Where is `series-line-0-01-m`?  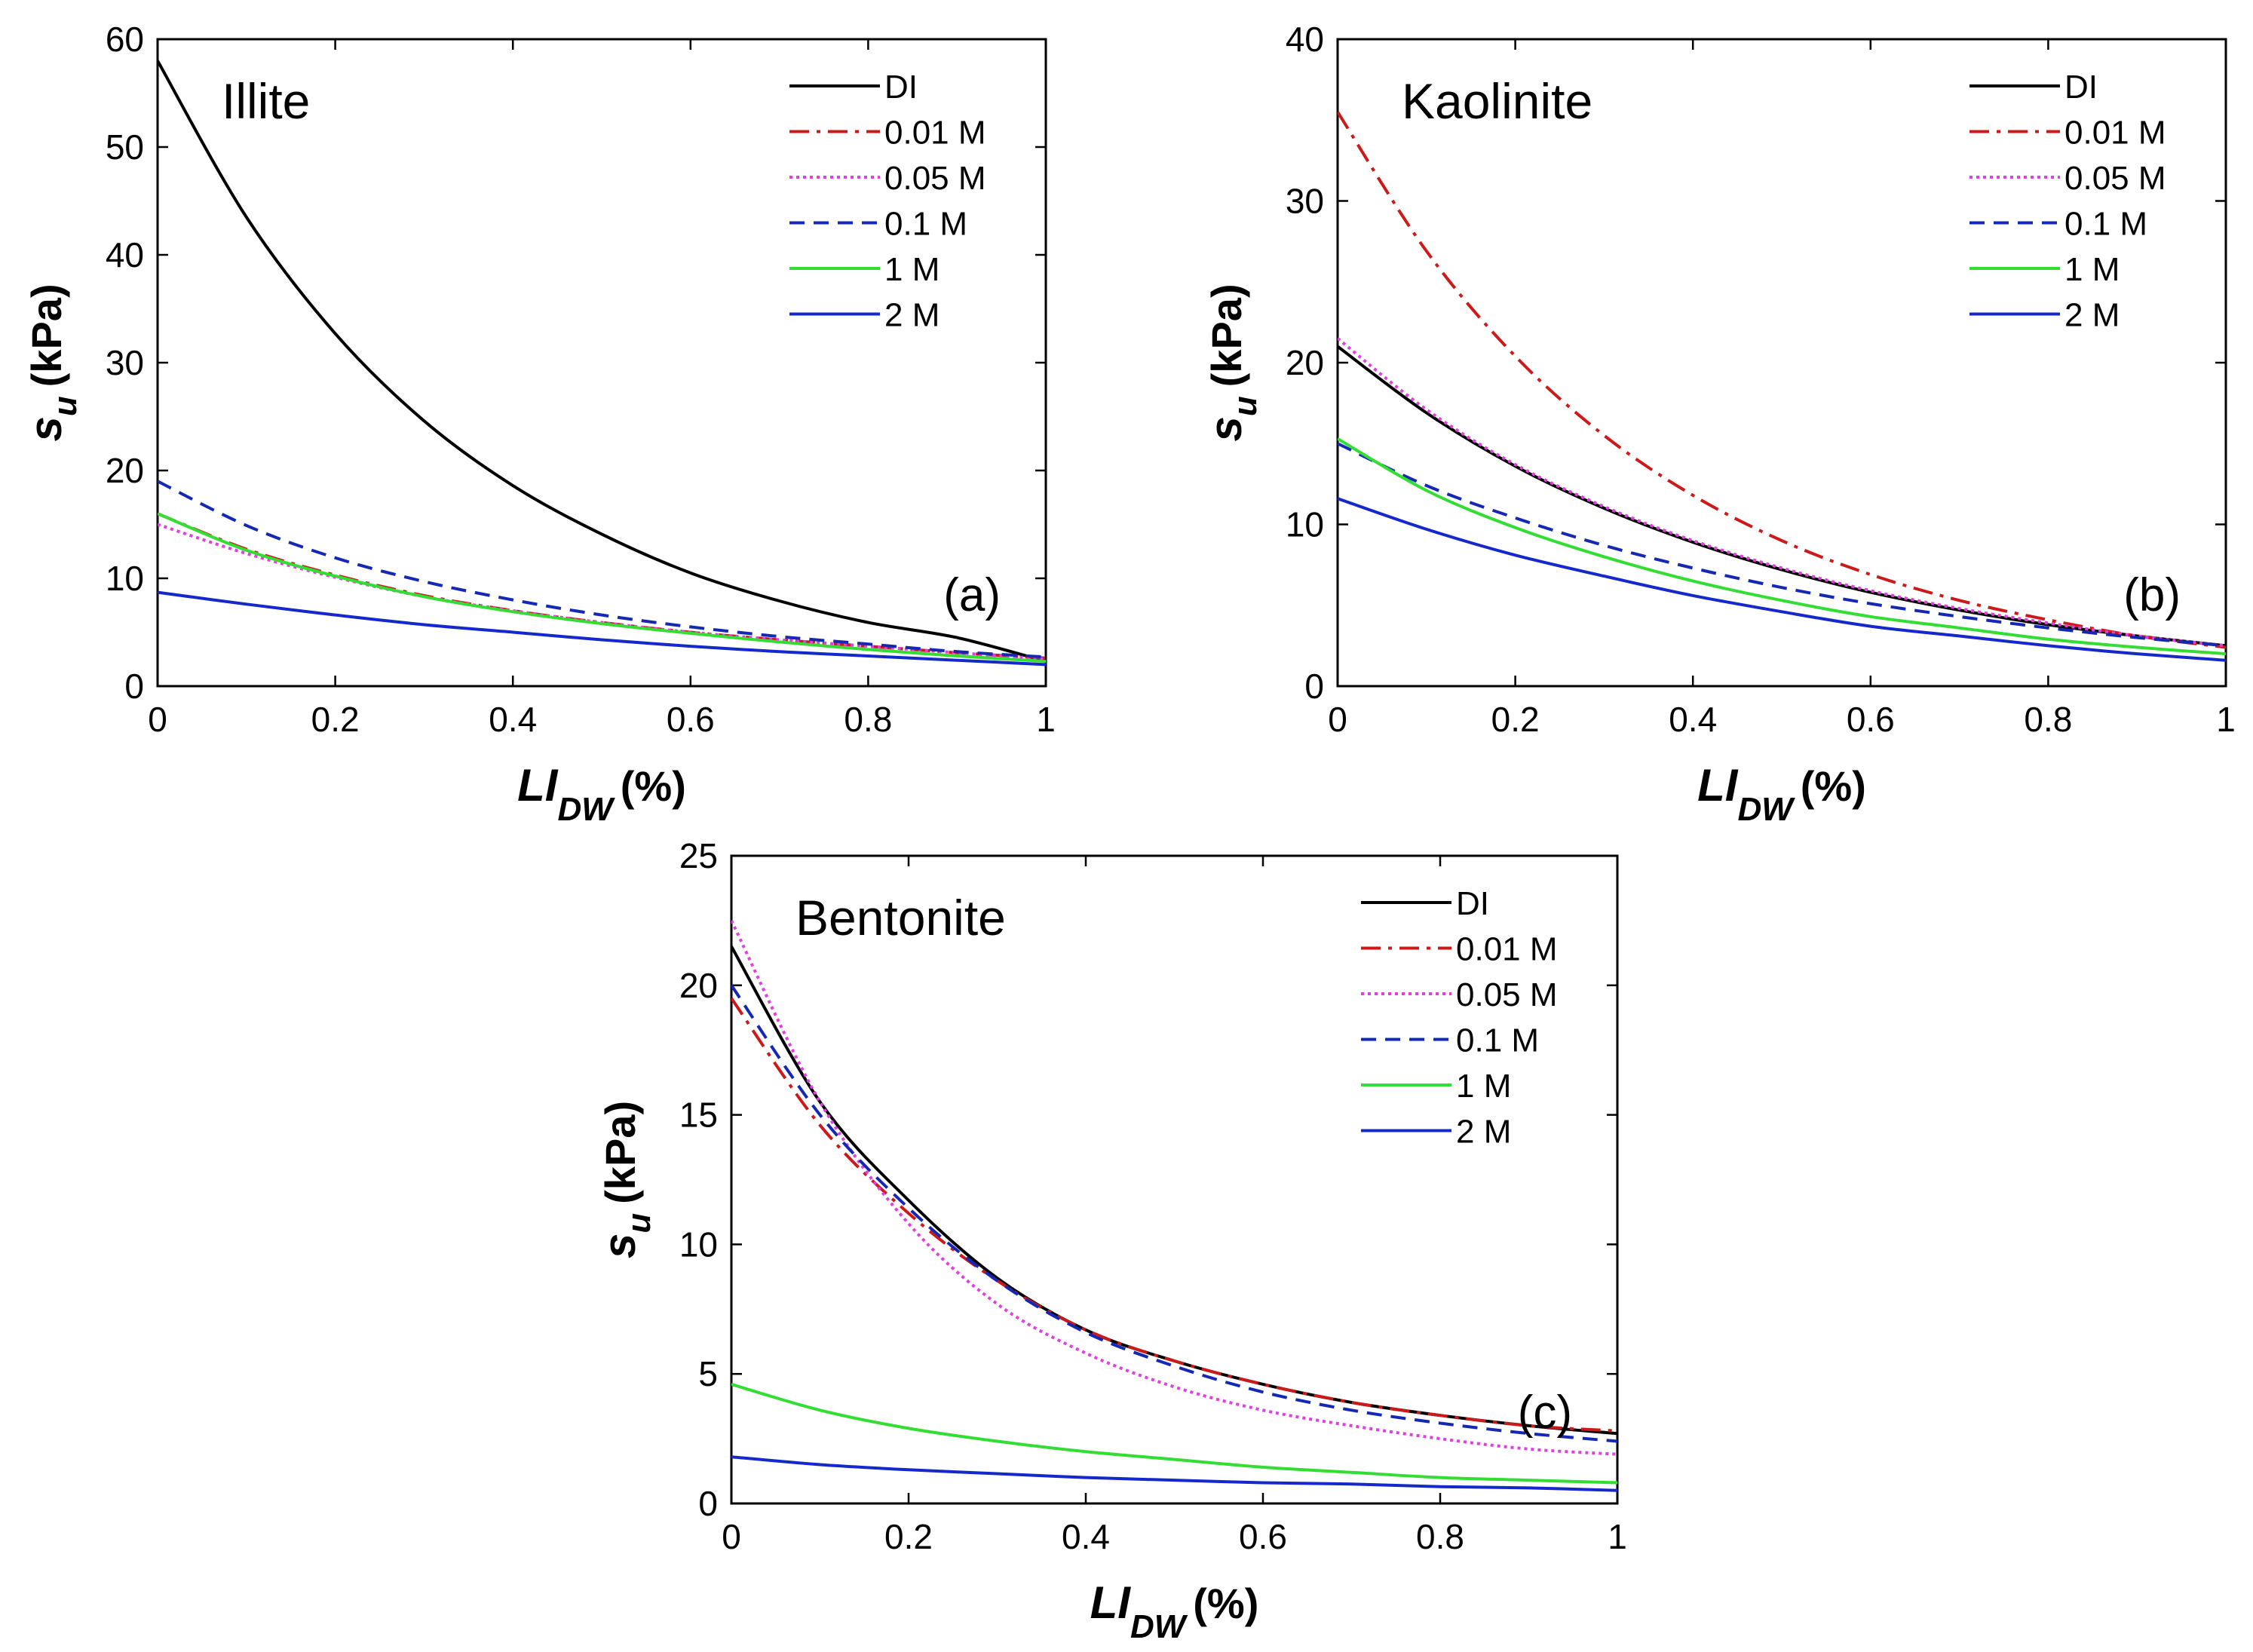
series-line-0-01-m is located at coordinates (1174, 1215).